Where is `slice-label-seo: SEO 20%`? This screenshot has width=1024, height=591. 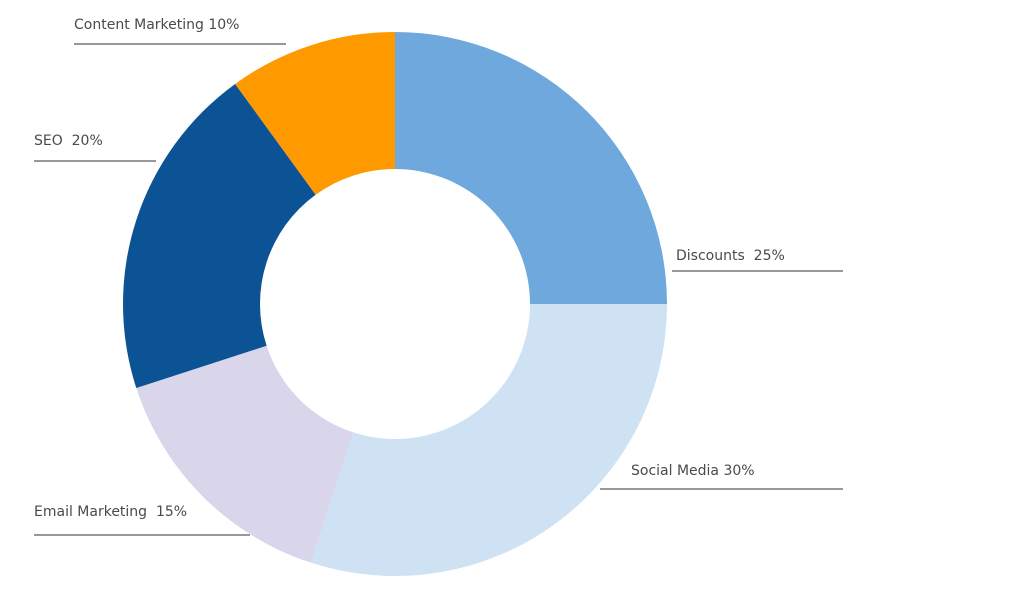 slice-label-seo: SEO 20% is located at coordinates (68, 141).